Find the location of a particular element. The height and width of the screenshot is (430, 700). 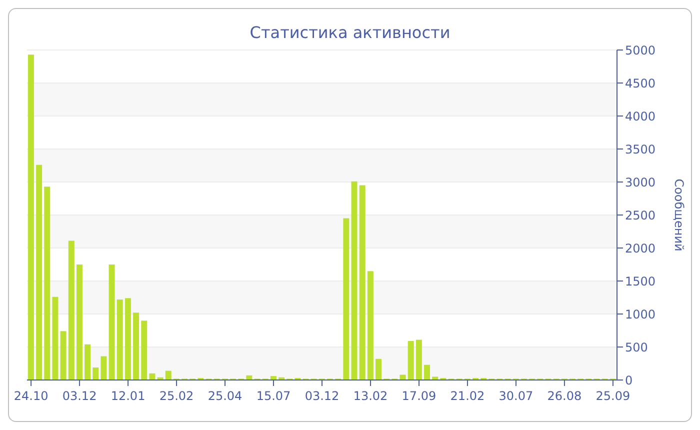

x-tick-label: 25.09 is located at coordinates (613, 396).